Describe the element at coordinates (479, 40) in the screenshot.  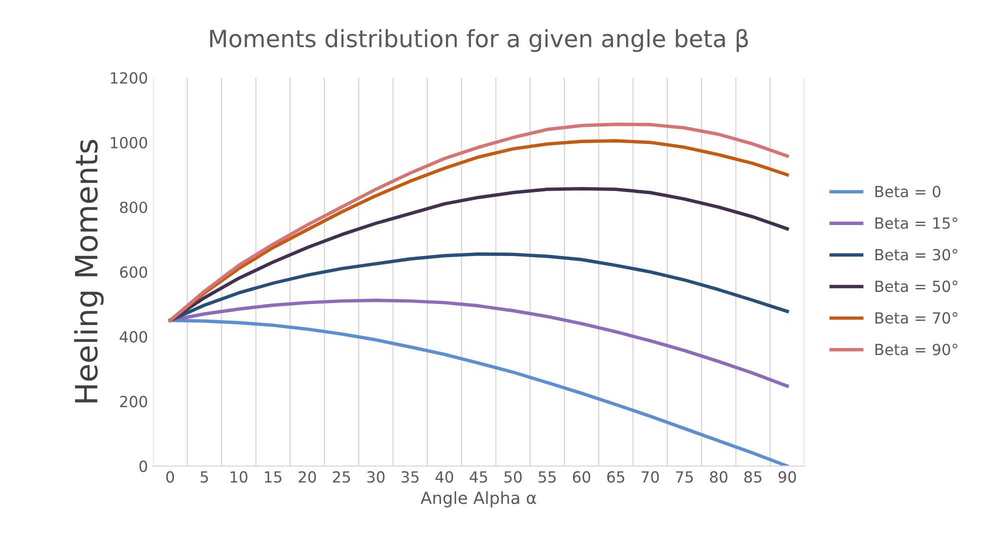
I see `chart-title: Moments distribution for a given angle beta β` at that location.